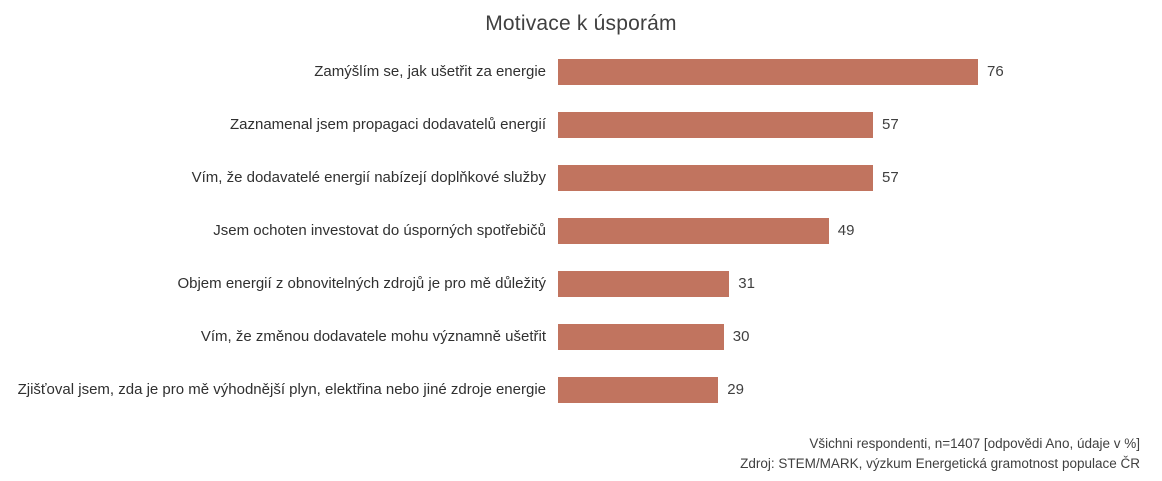 Image resolution: width=1162 pixels, height=481 pixels. What do you see at coordinates (995, 71) in the screenshot?
I see `value-label: 76` at bounding box center [995, 71].